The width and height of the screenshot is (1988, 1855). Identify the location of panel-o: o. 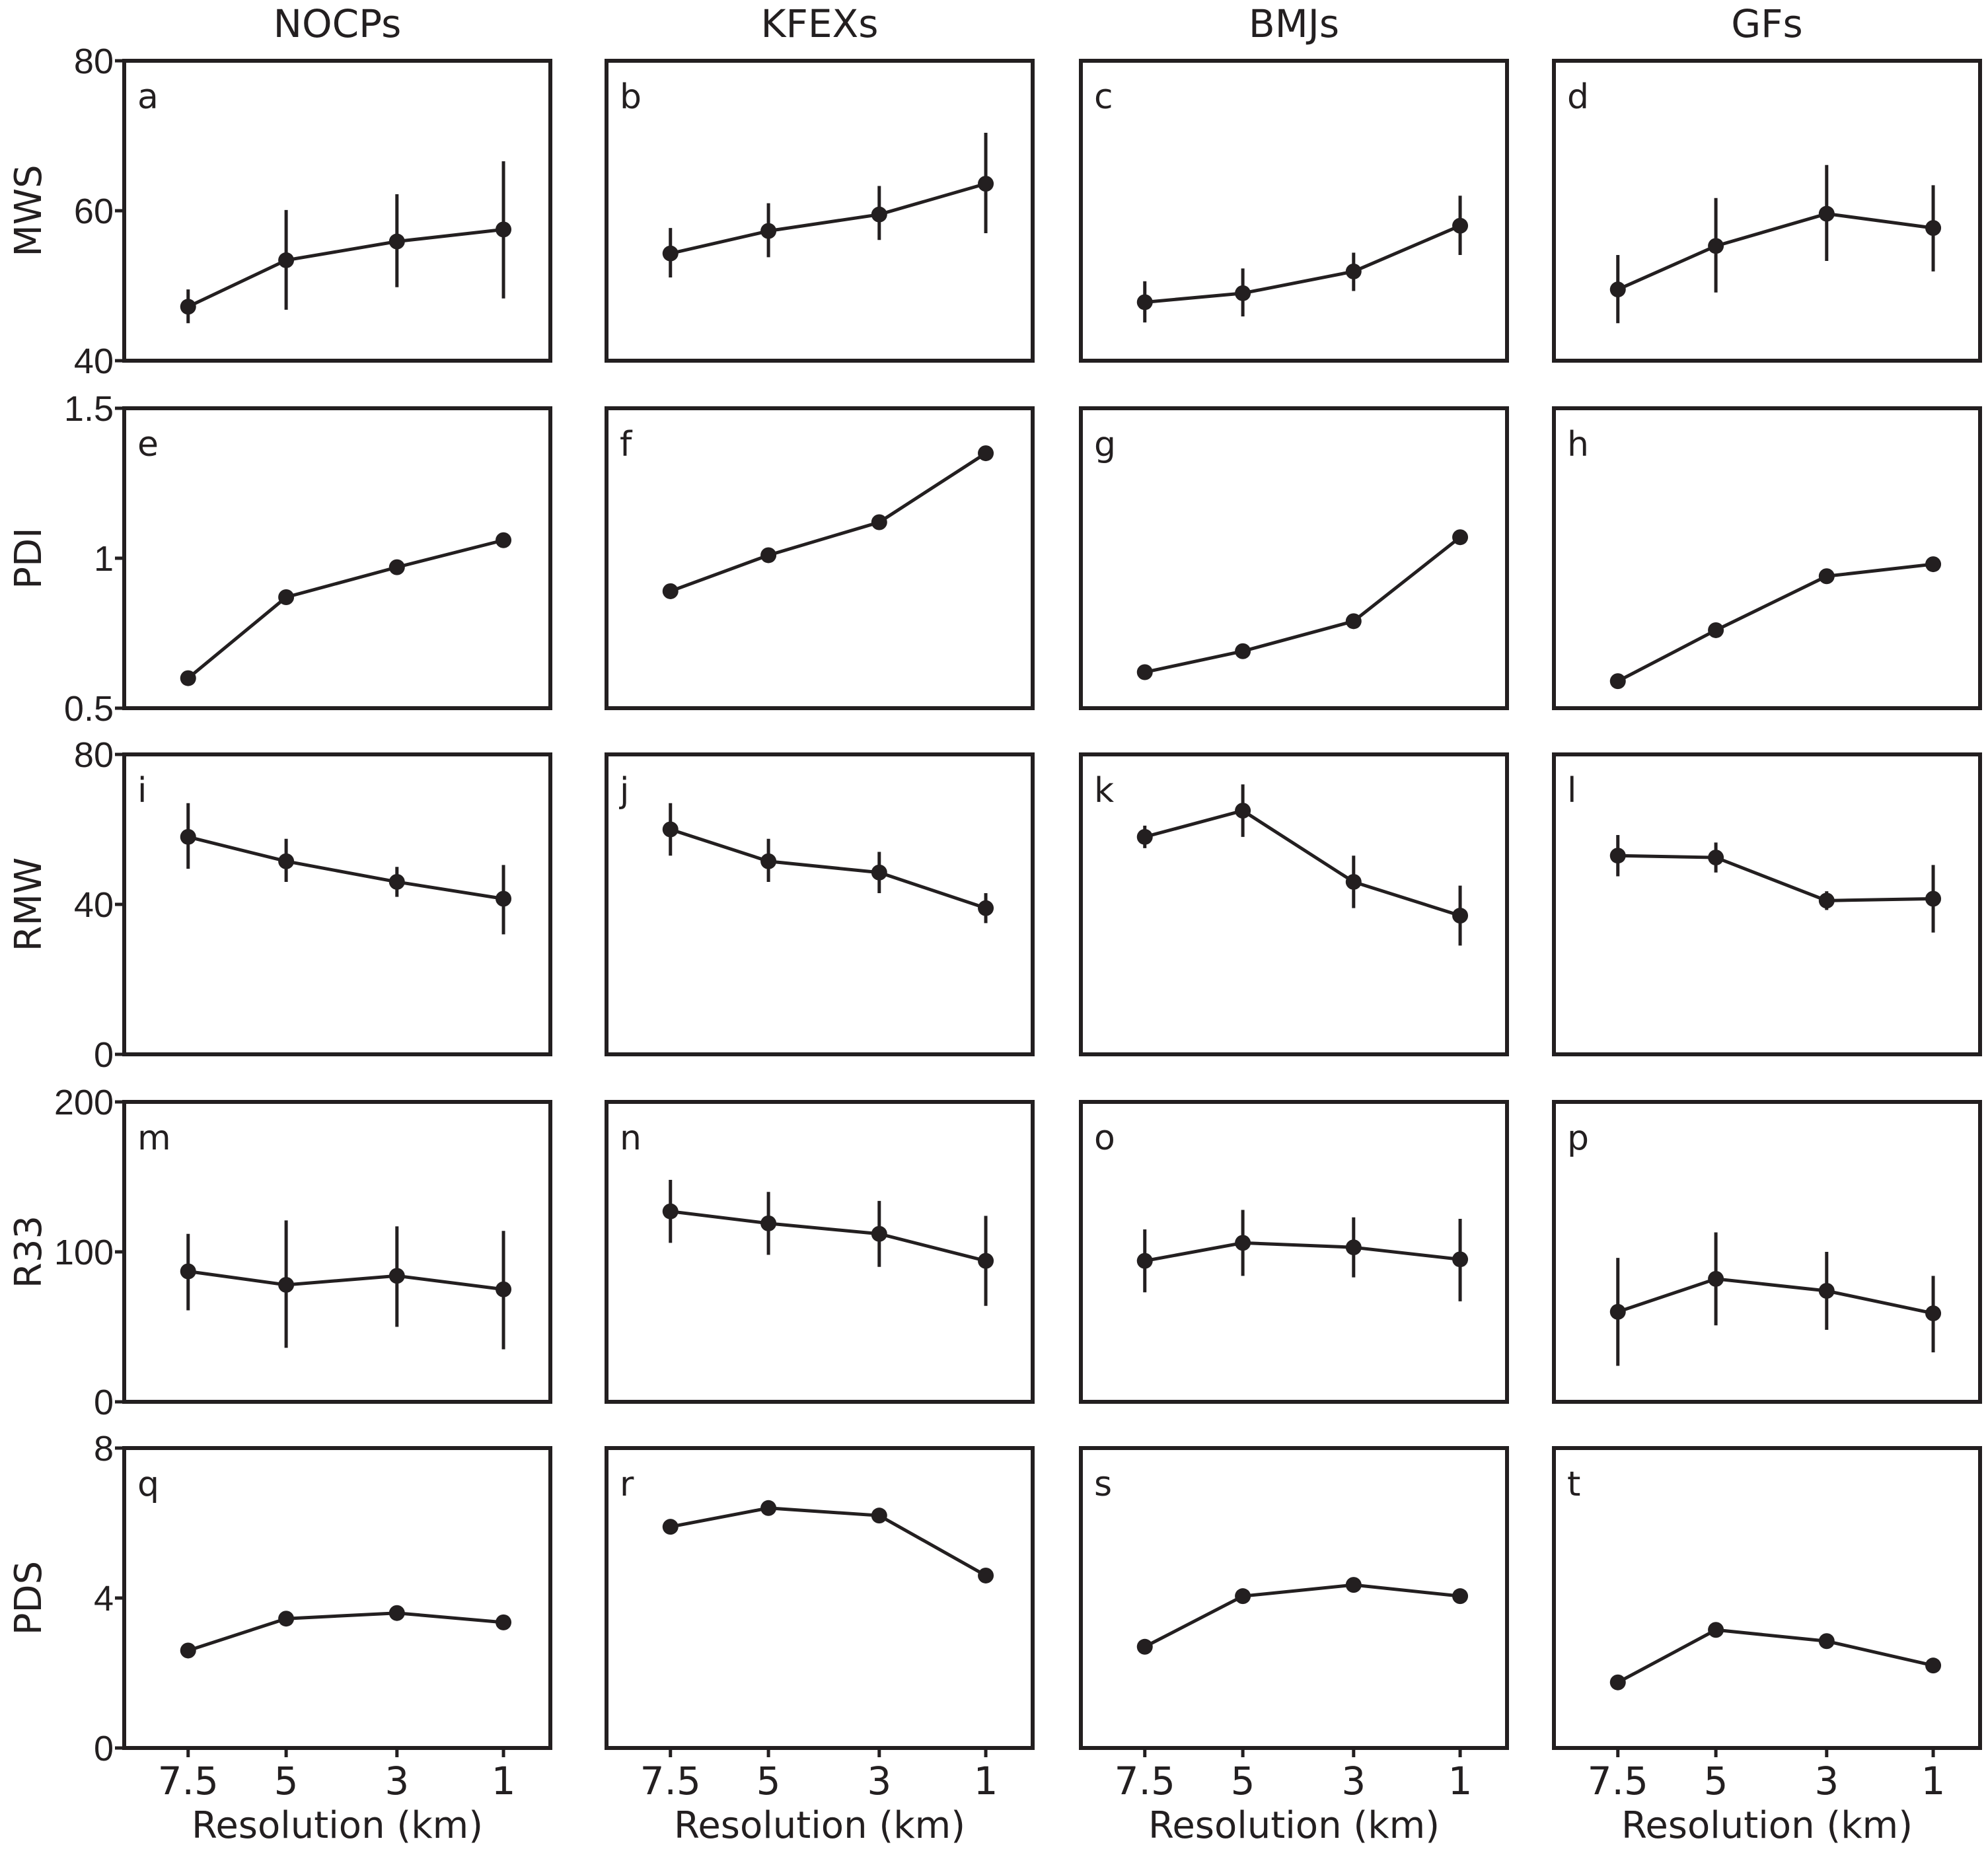
(1294, 1252).